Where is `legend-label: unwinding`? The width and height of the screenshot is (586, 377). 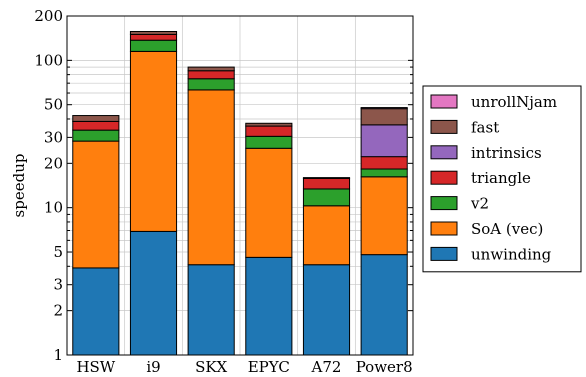
legend-label: unwinding is located at coordinates (511, 254).